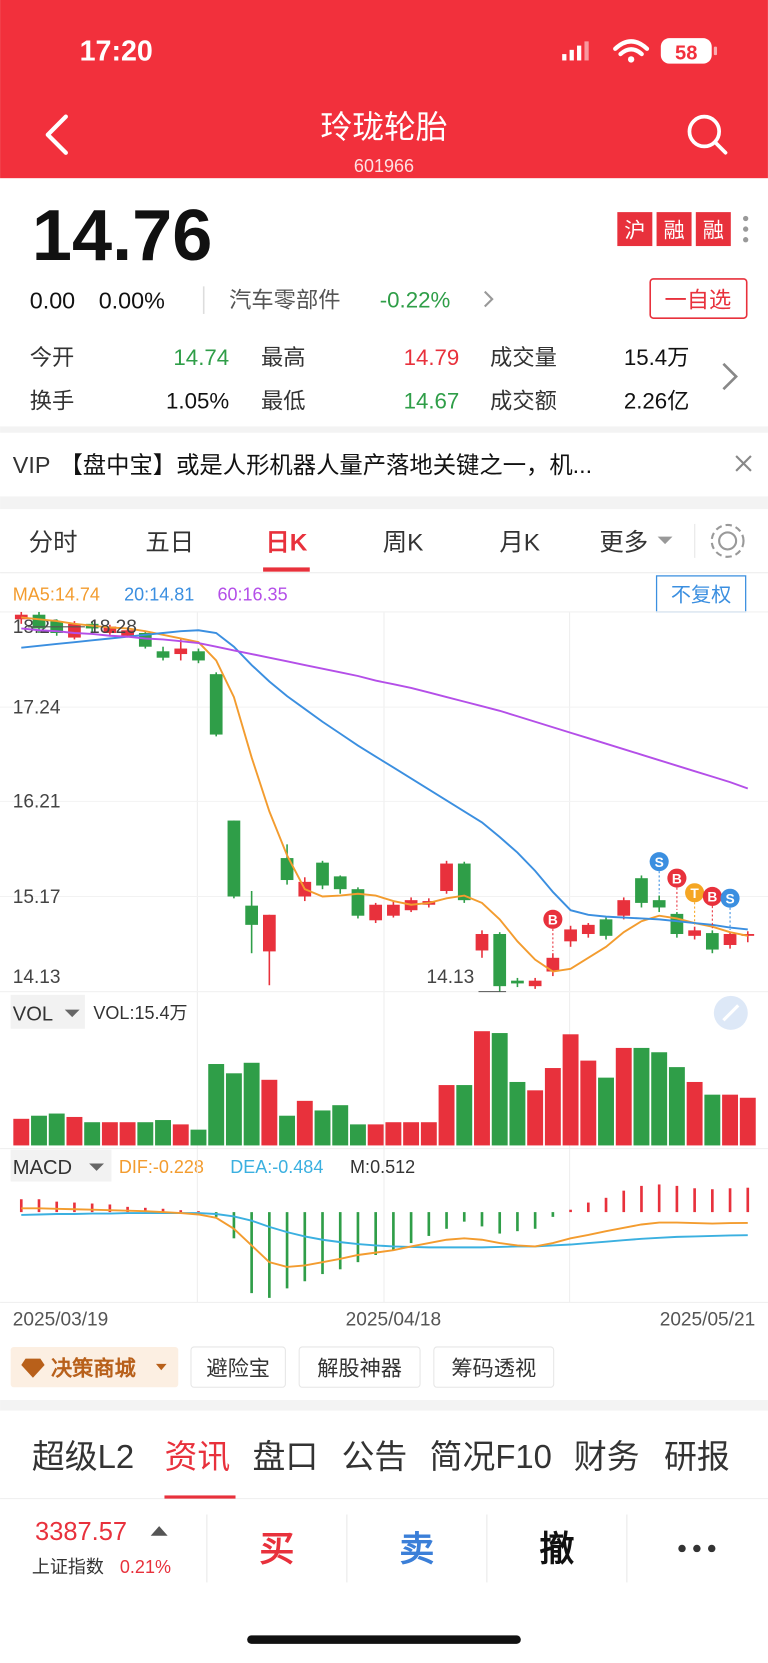 This screenshot has width=768, height=1663. I want to click on info-tab: 公告, so click(375, 1456).